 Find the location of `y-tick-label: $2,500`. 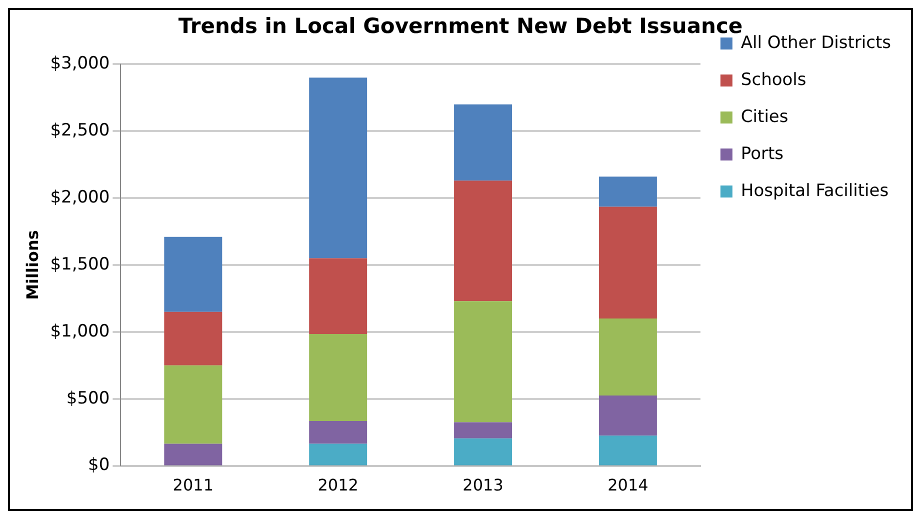

y-tick-label: $2,500 is located at coordinates (80, 130).